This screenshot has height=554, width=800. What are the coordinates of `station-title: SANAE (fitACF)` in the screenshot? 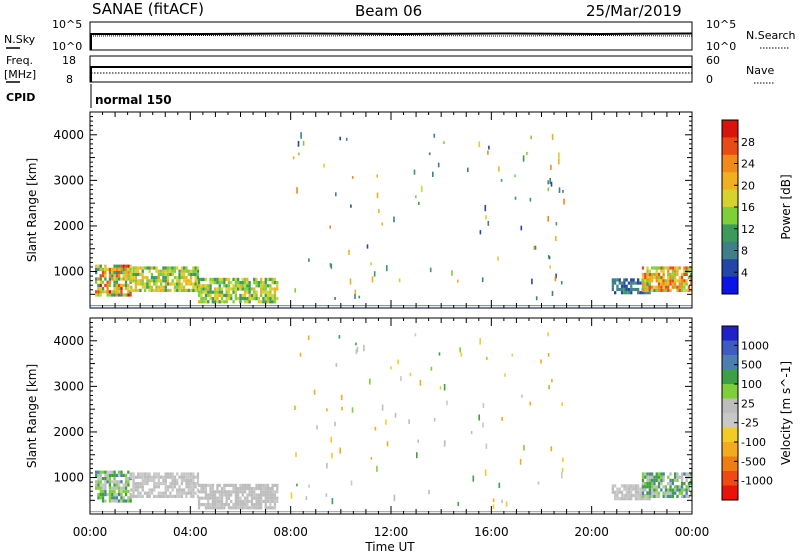 It's located at (148, 9).